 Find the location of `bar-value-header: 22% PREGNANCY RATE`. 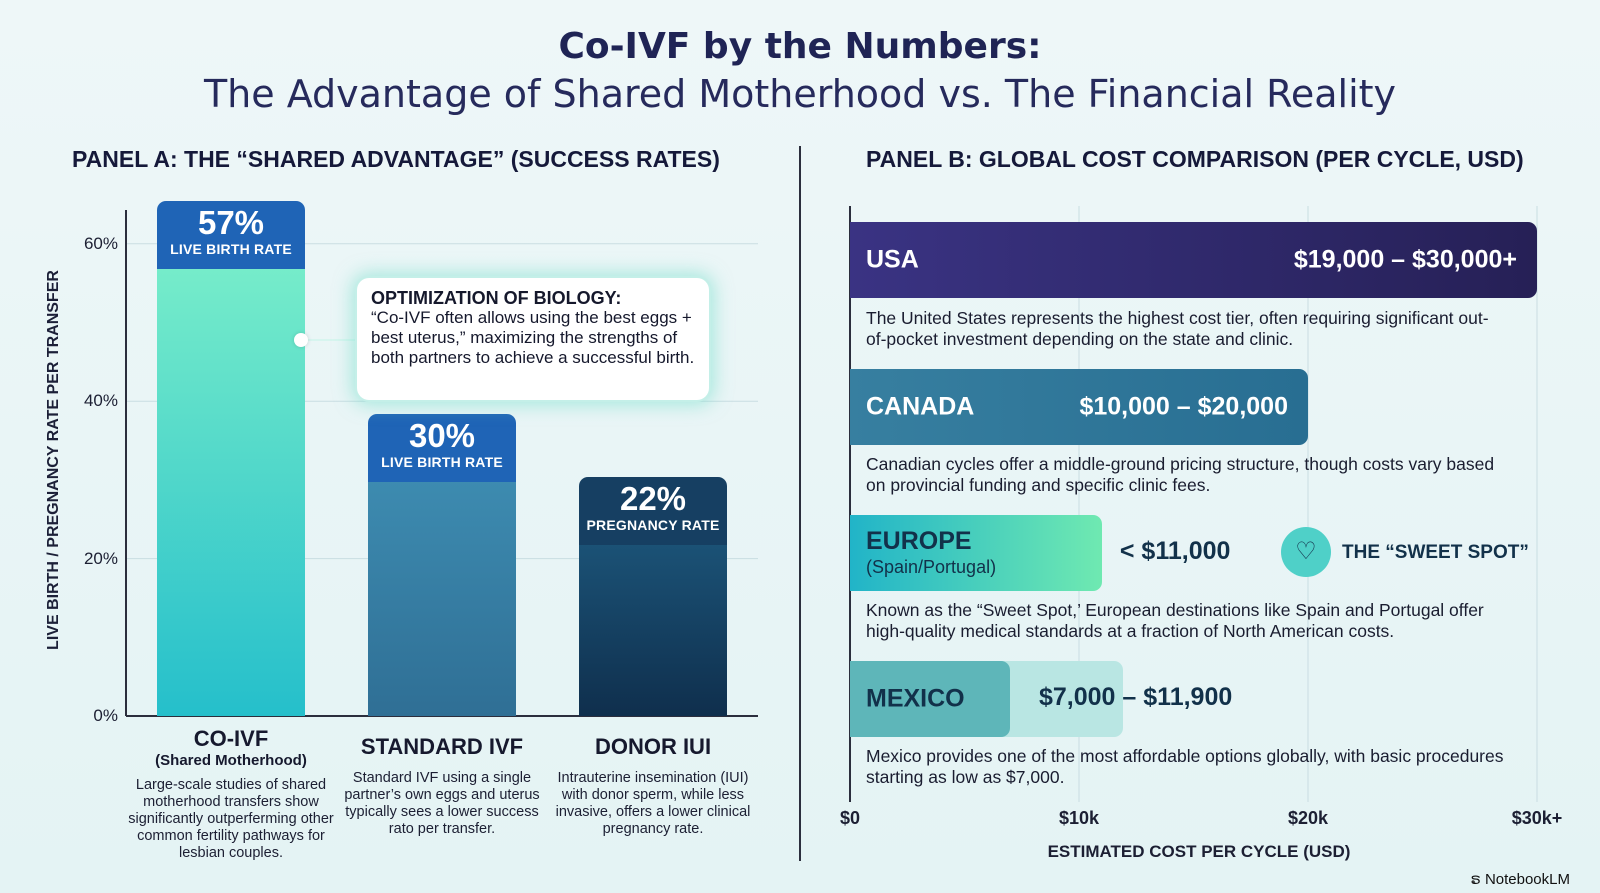

bar-value-header: 22% PREGNANCY RATE is located at coordinates (653, 510).